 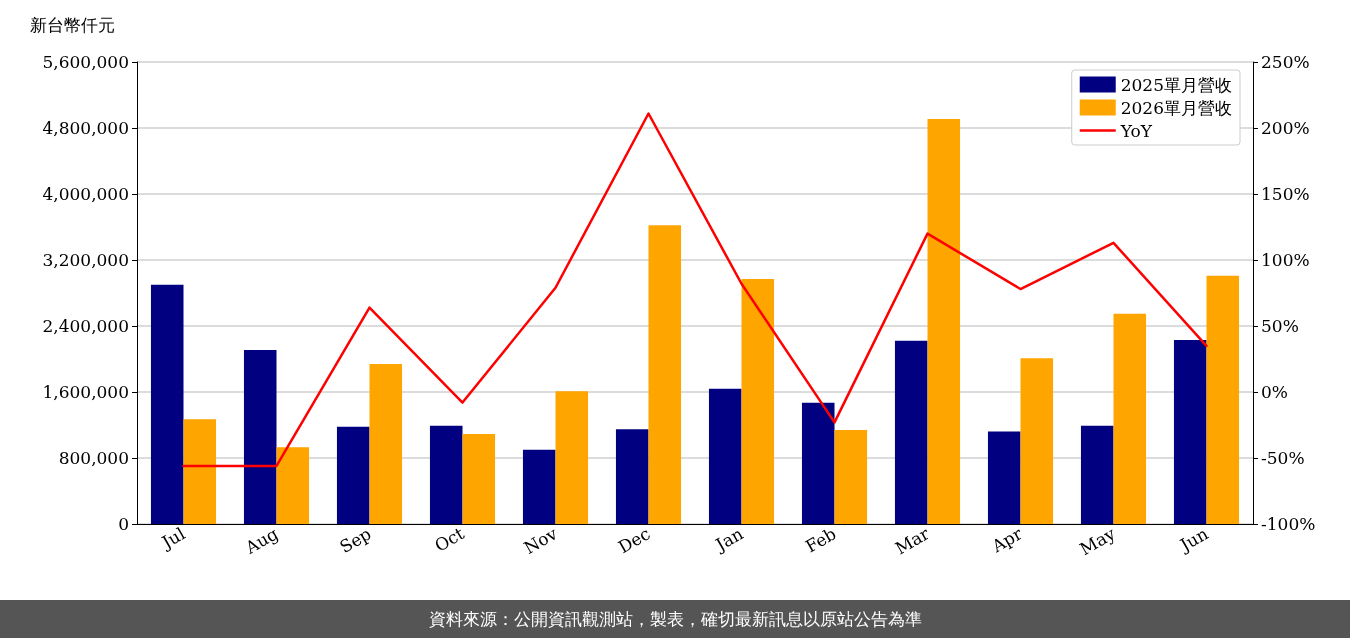 What do you see at coordinates (912, 540) in the screenshot?
I see `x-tick-label: Mar` at bounding box center [912, 540].